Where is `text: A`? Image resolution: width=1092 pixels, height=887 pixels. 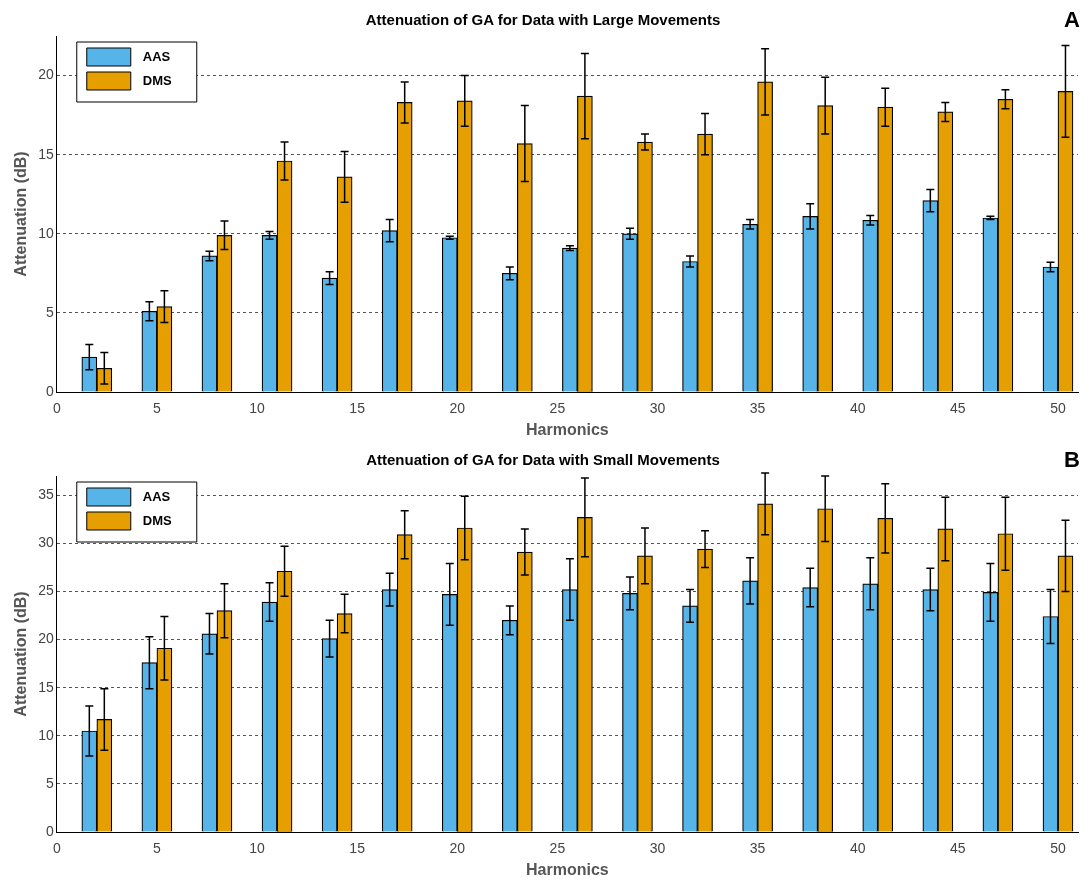
text: A is located at coordinates (1072, 20).